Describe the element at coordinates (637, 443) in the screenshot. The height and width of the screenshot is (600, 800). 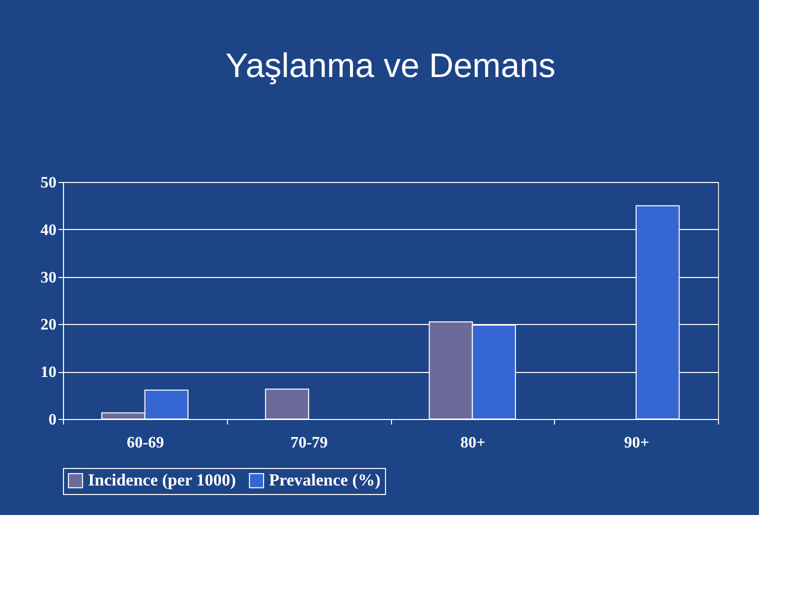
I see `x-tick-label: 90+` at that location.